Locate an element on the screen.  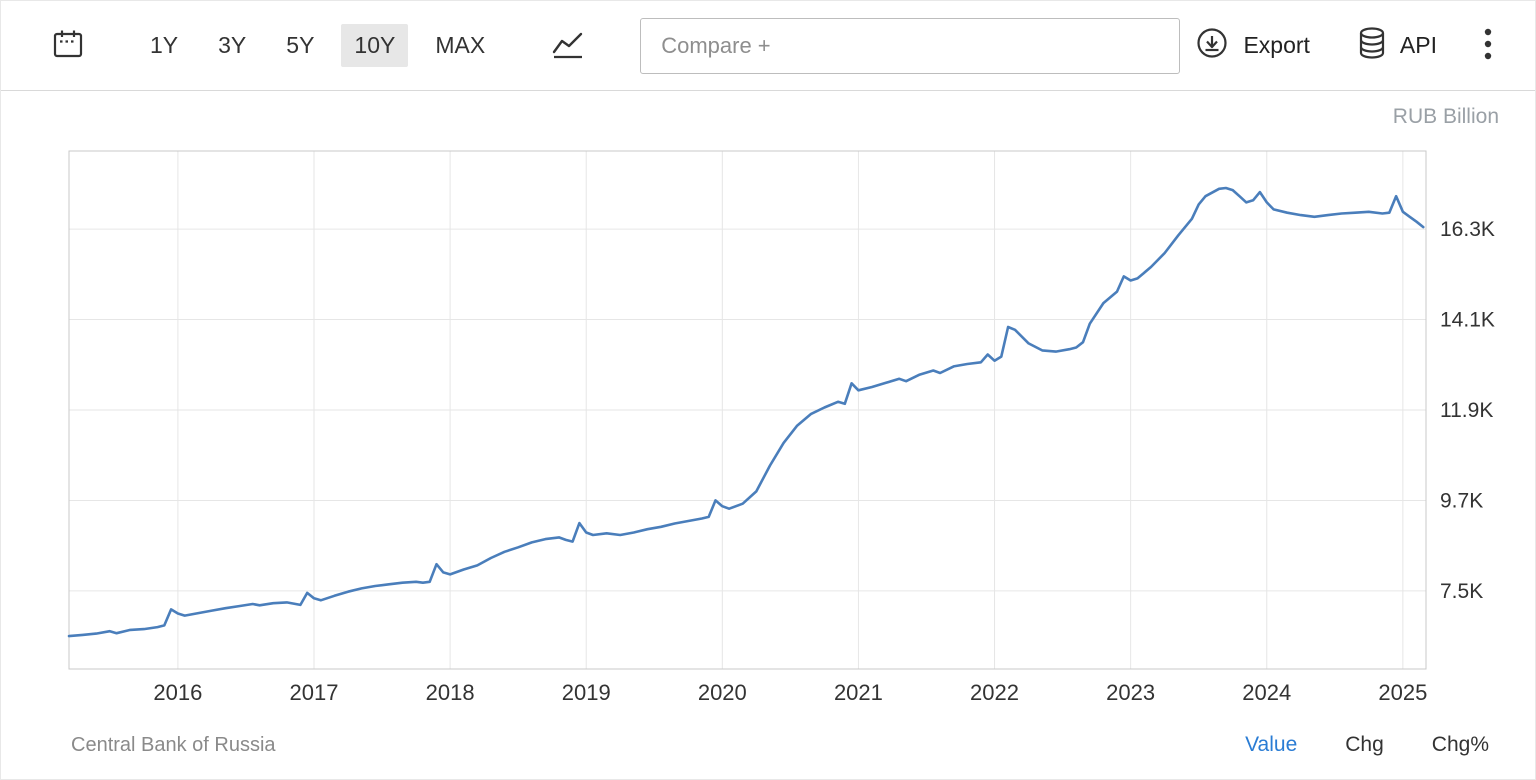
x-tick-label: 2020 is located at coordinates (722, 692).